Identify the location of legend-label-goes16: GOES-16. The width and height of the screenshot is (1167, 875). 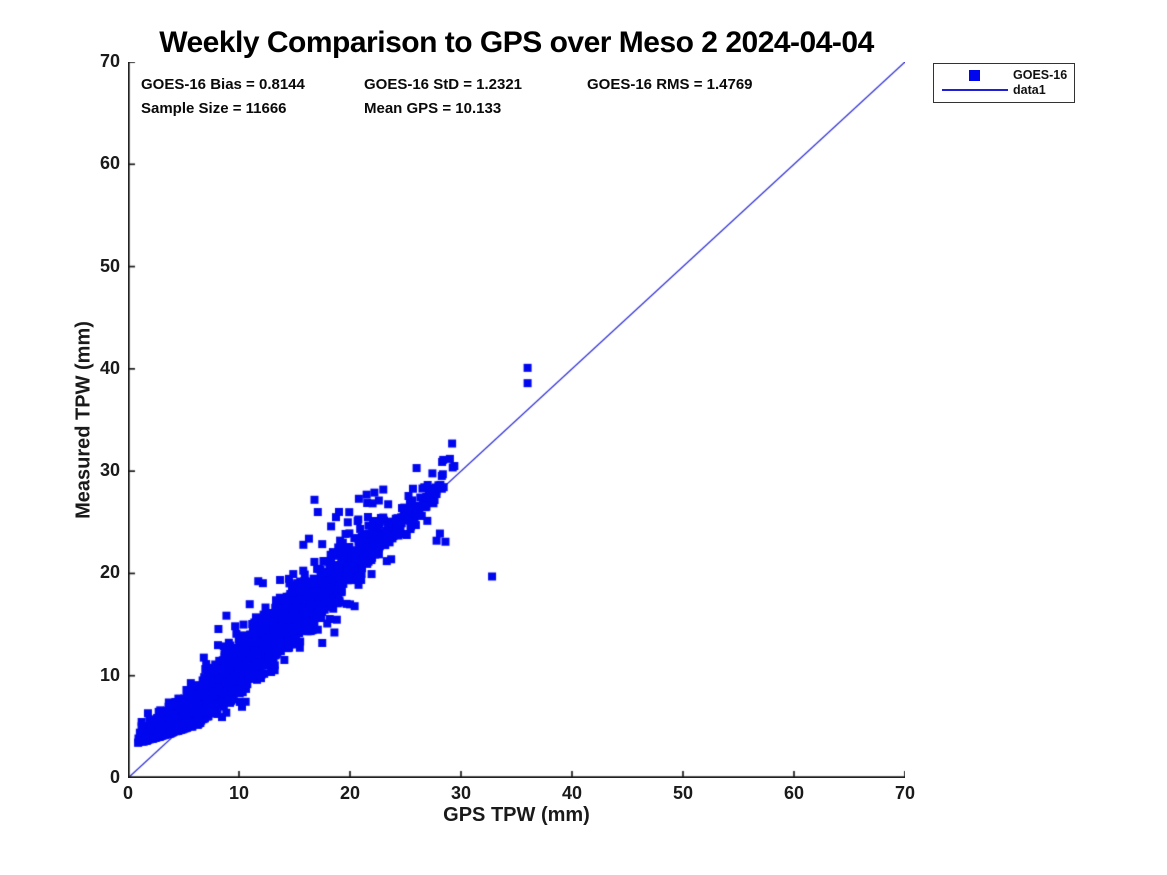
(1040, 75).